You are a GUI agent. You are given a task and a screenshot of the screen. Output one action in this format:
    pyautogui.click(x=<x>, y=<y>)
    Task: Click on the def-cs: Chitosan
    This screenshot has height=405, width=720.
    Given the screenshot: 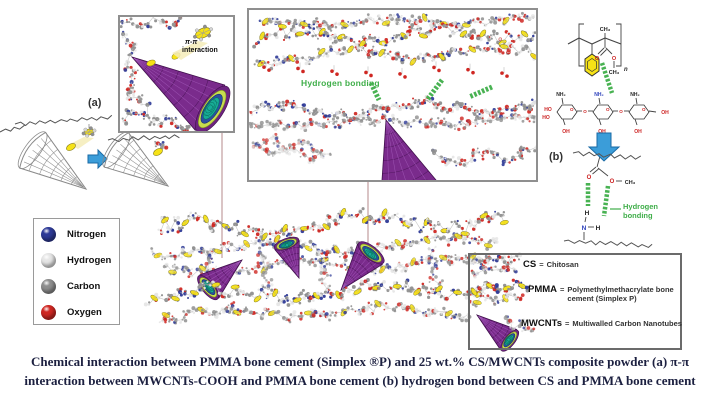 What is the action you would take?
    pyautogui.click(x=562, y=264)
    